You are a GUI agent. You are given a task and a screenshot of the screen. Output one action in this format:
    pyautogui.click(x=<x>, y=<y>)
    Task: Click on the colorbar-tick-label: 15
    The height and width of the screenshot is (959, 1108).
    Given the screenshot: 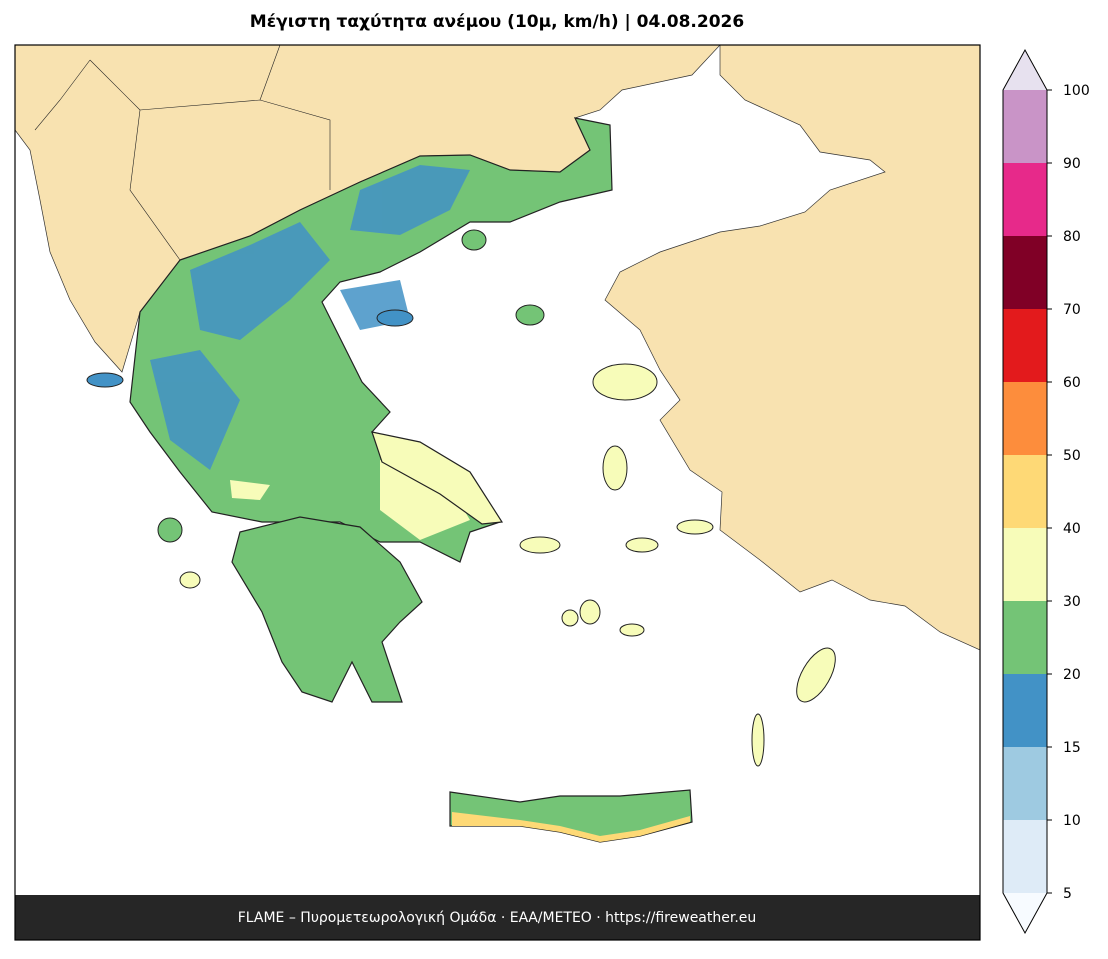 What is the action you would take?
    pyautogui.click(x=1072, y=748)
    